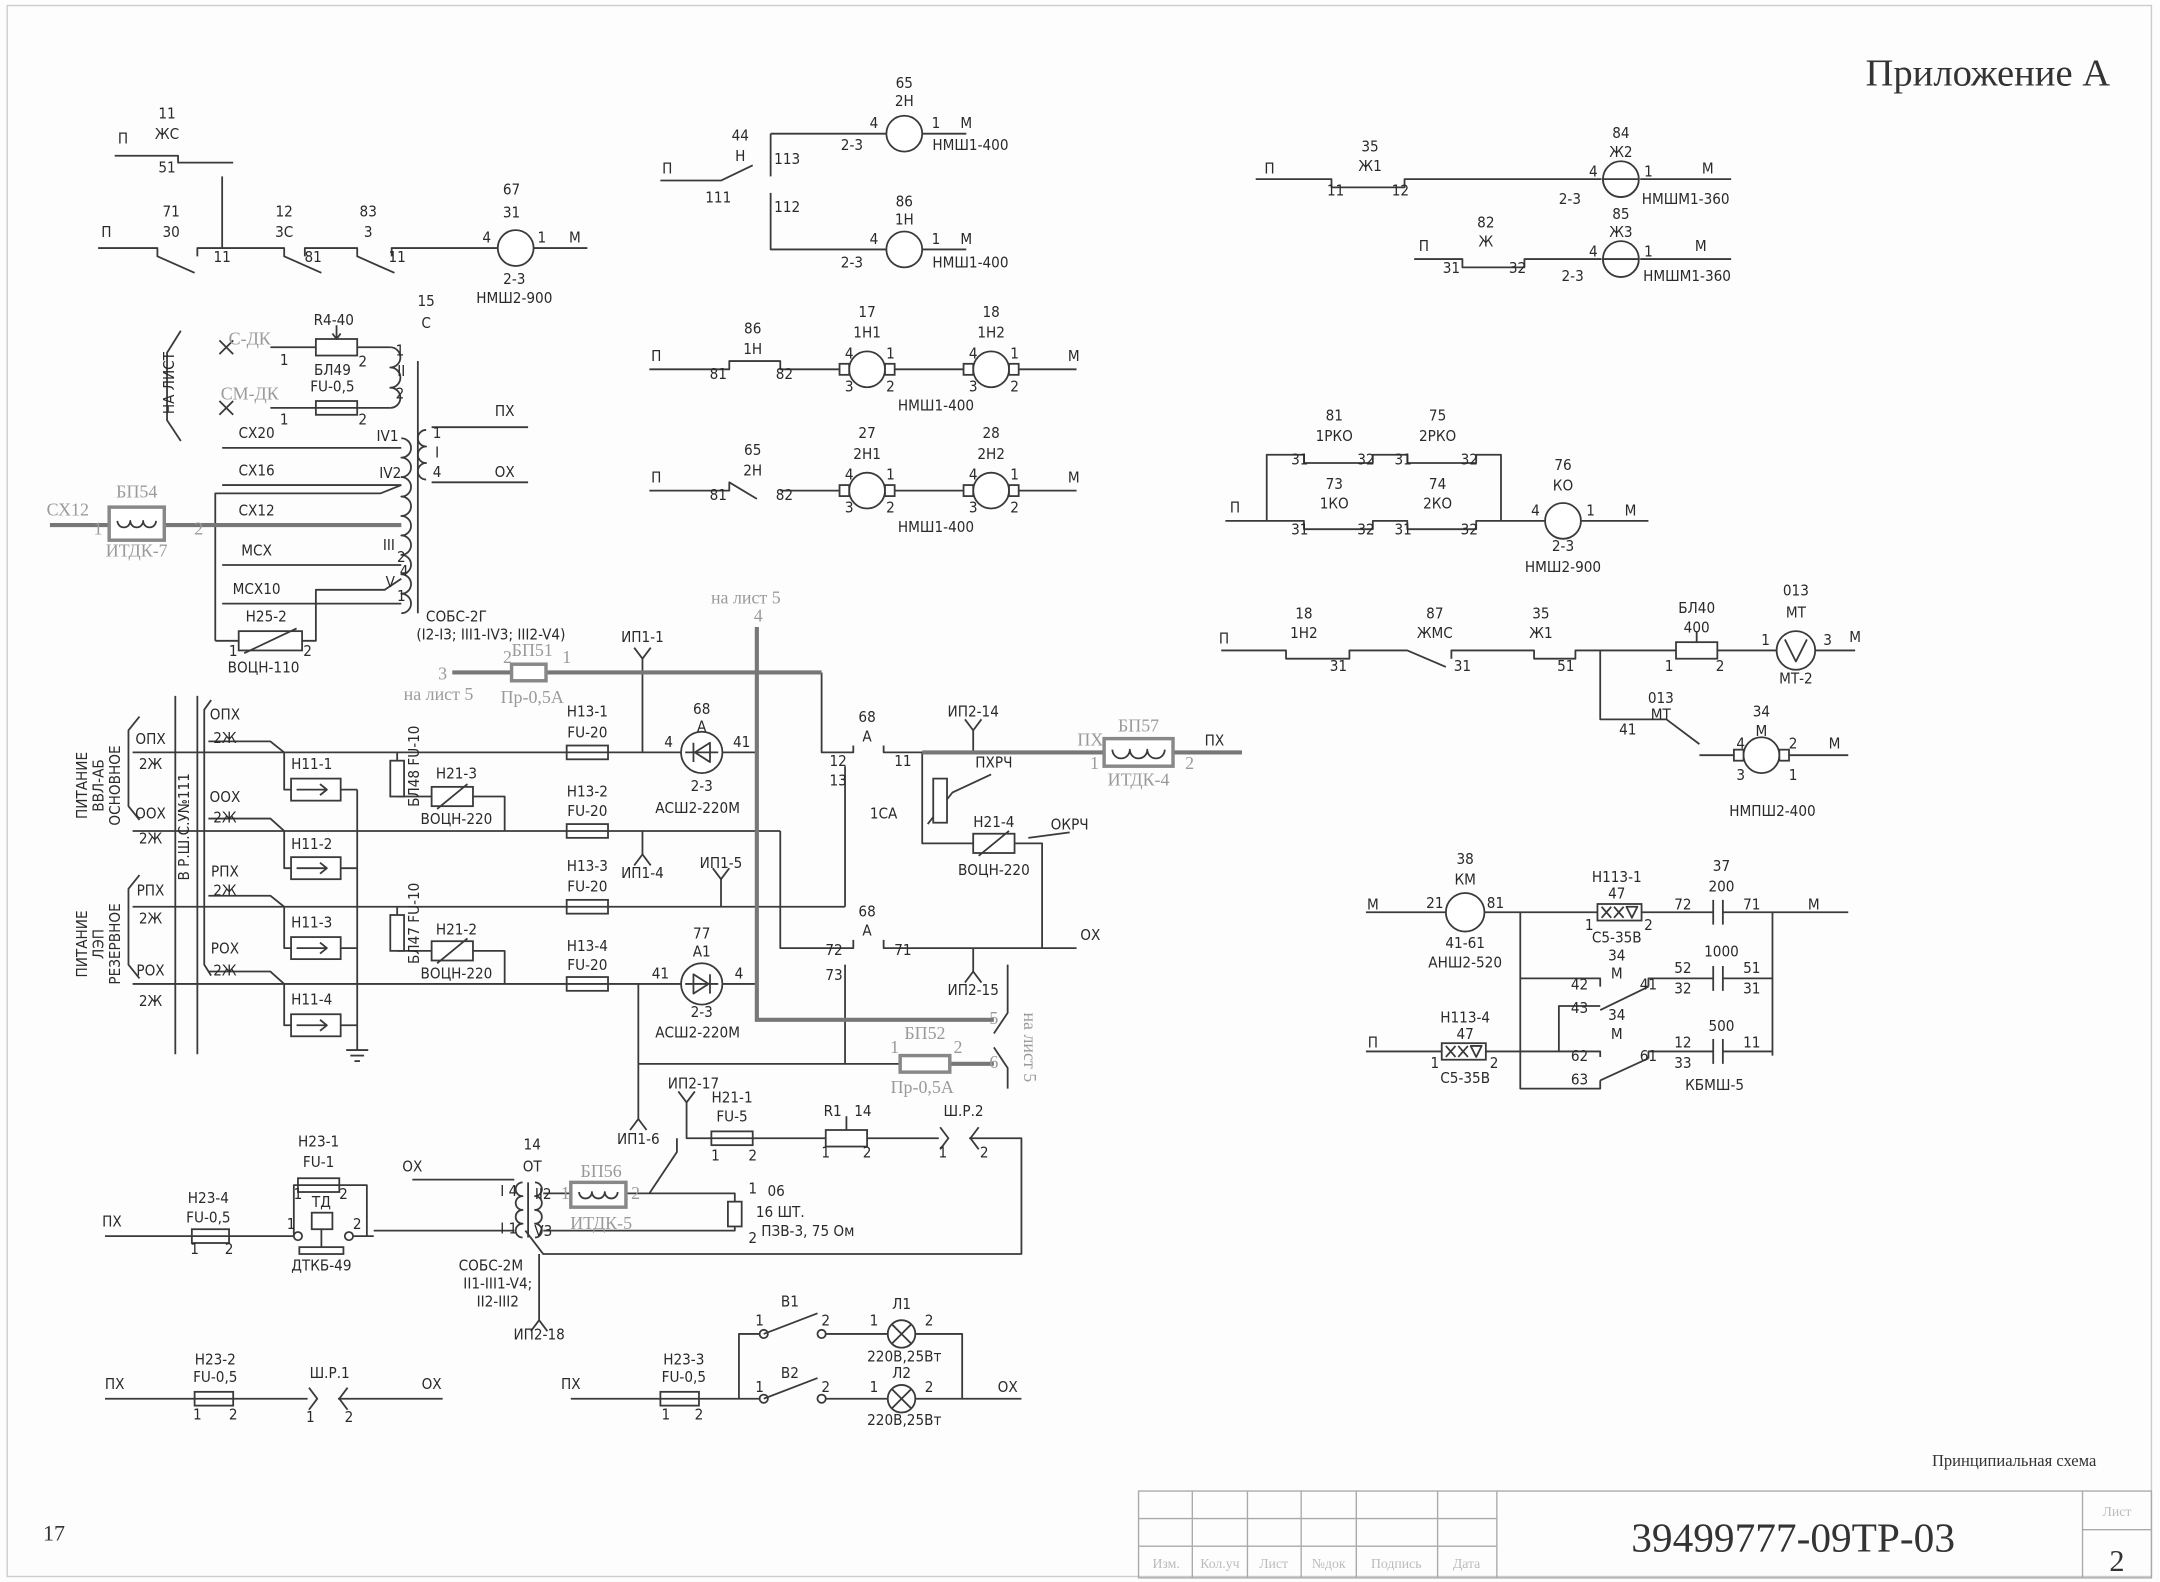  Describe the element at coordinates (318, 1162) in the screenshot. I see `label-lower-left: FU-1` at that location.